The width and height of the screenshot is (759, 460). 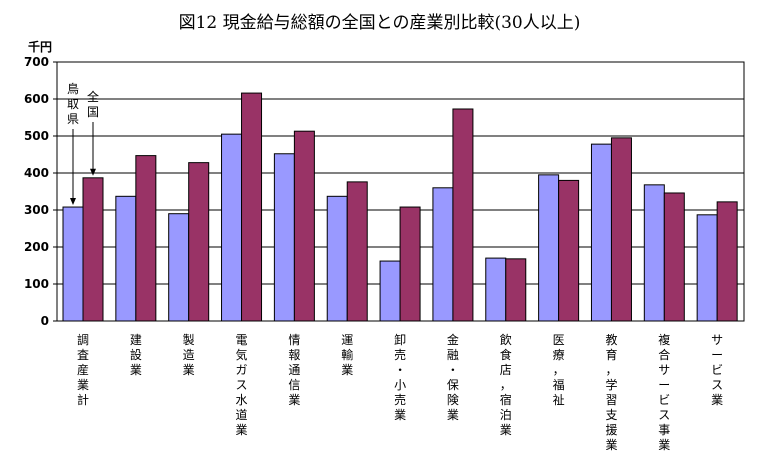 I want to click on x-category-label: 卸売・小売業, so click(x=400, y=377).